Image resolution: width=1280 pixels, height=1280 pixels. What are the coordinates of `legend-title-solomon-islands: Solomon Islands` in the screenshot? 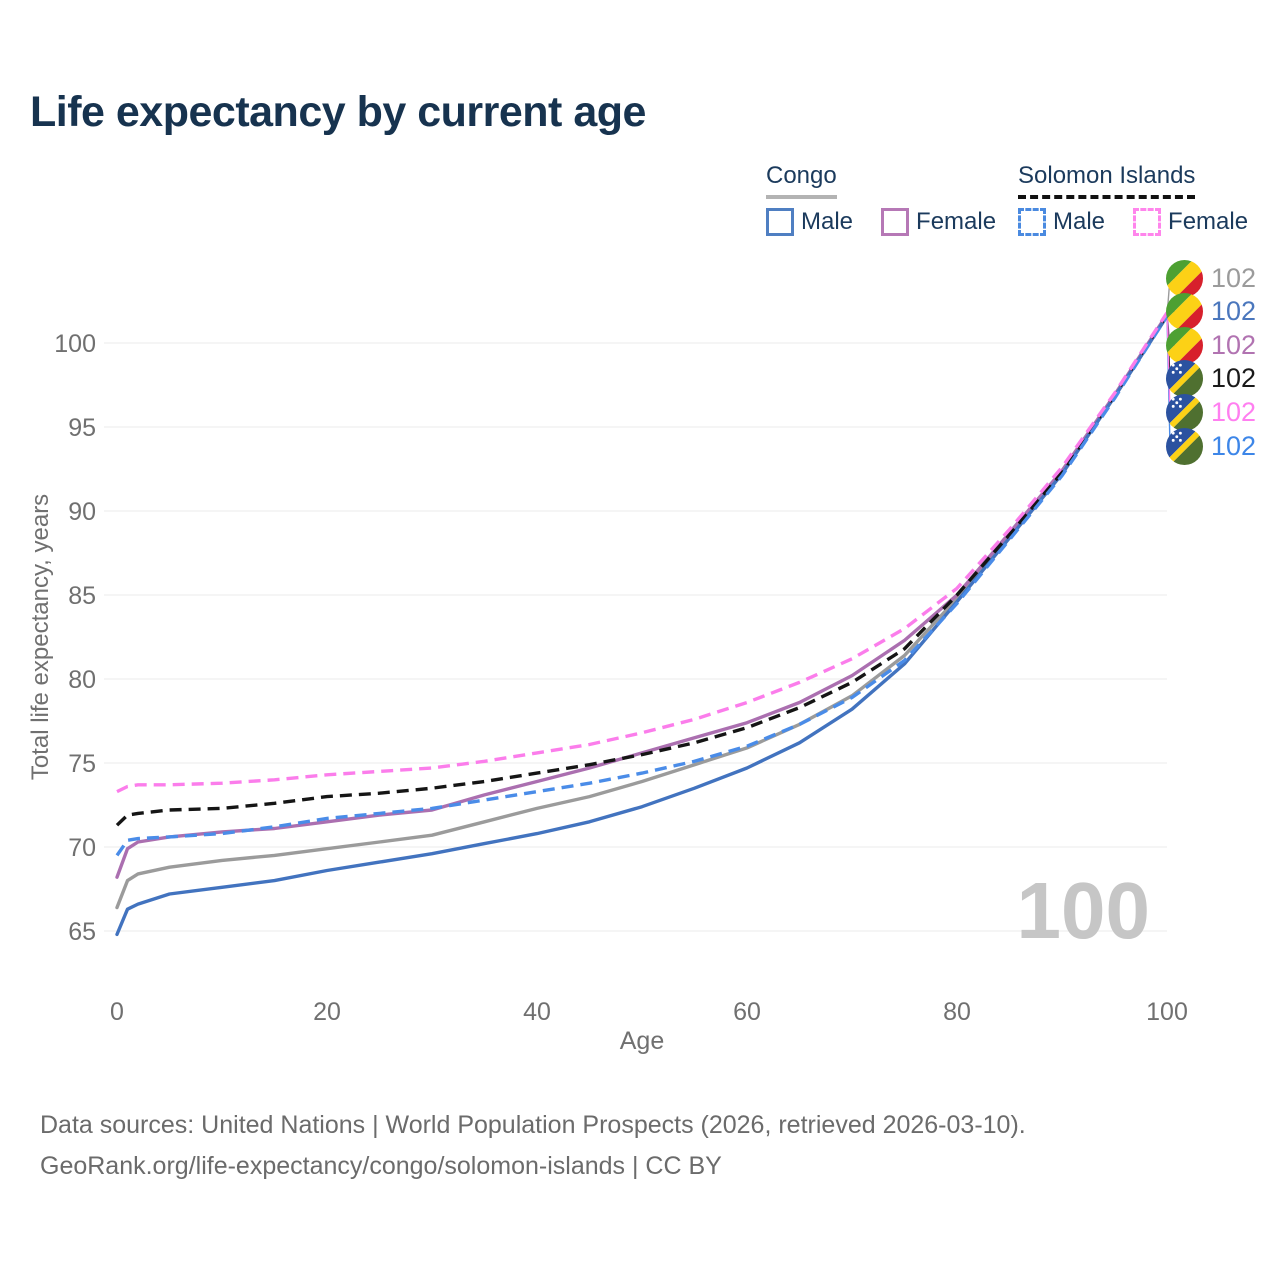 It's located at (1107, 180).